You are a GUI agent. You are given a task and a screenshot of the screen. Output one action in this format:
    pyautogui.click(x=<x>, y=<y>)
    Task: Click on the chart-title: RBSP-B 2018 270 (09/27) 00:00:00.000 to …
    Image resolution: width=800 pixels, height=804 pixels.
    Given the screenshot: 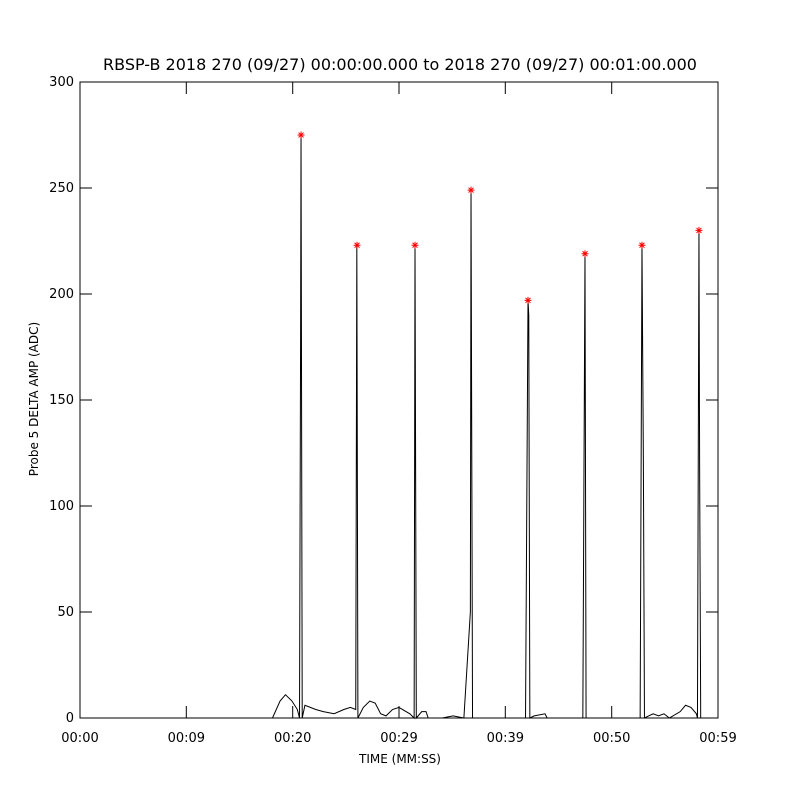 What is the action you would take?
    pyautogui.click(x=400, y=64)
    